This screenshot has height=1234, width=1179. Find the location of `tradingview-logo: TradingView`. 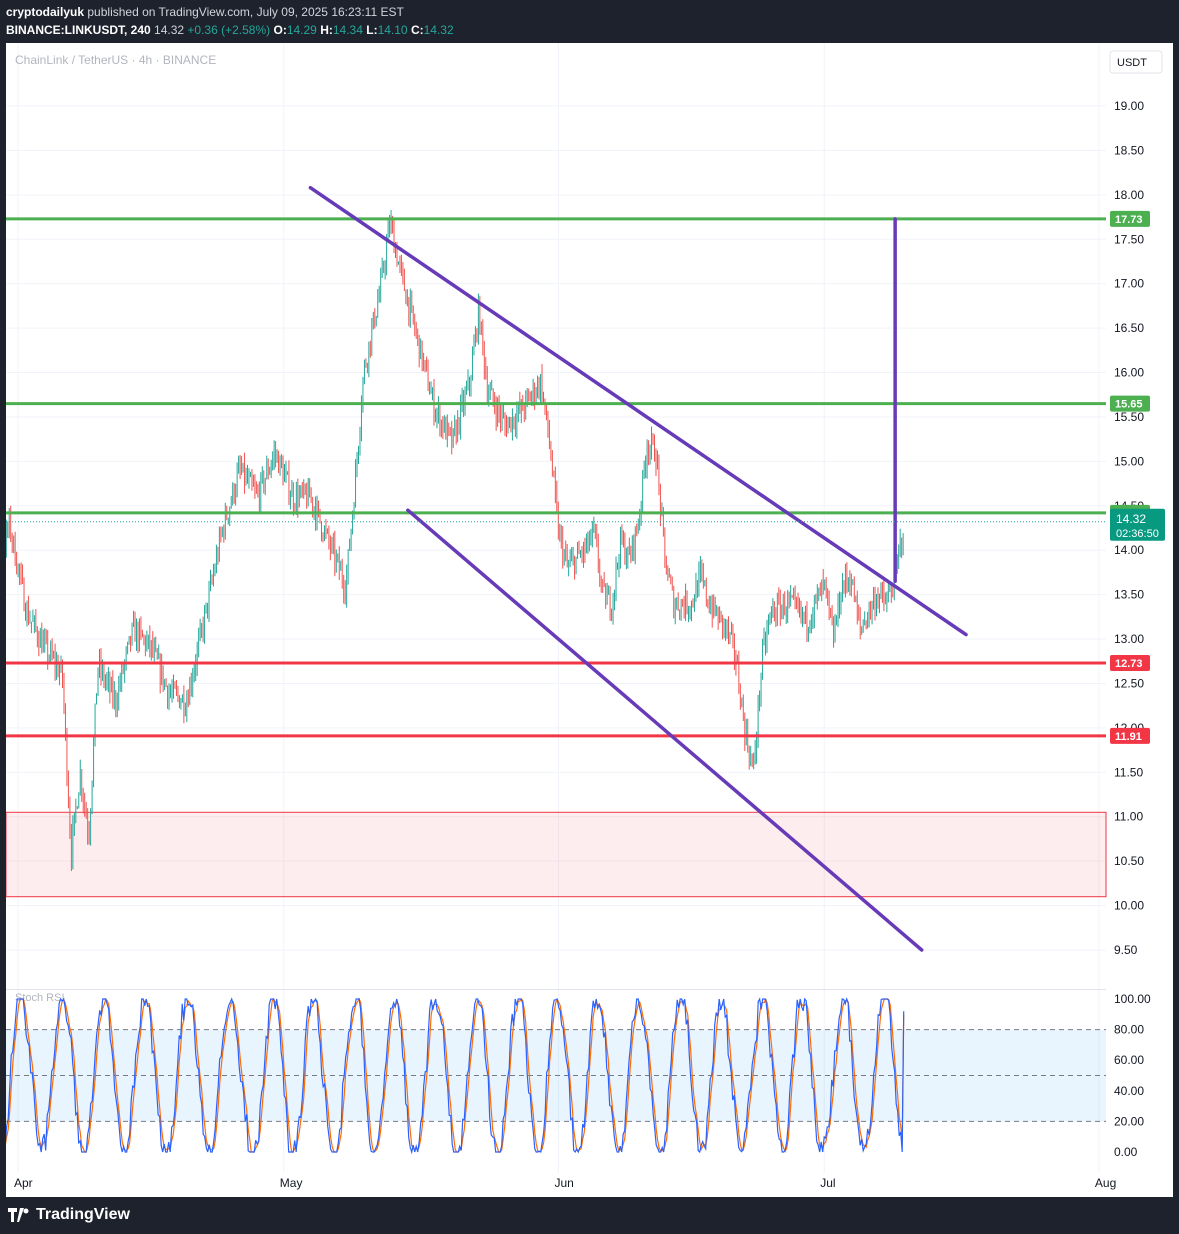

tradingview-logo: TradingView is located at coordinates (69, 1215).